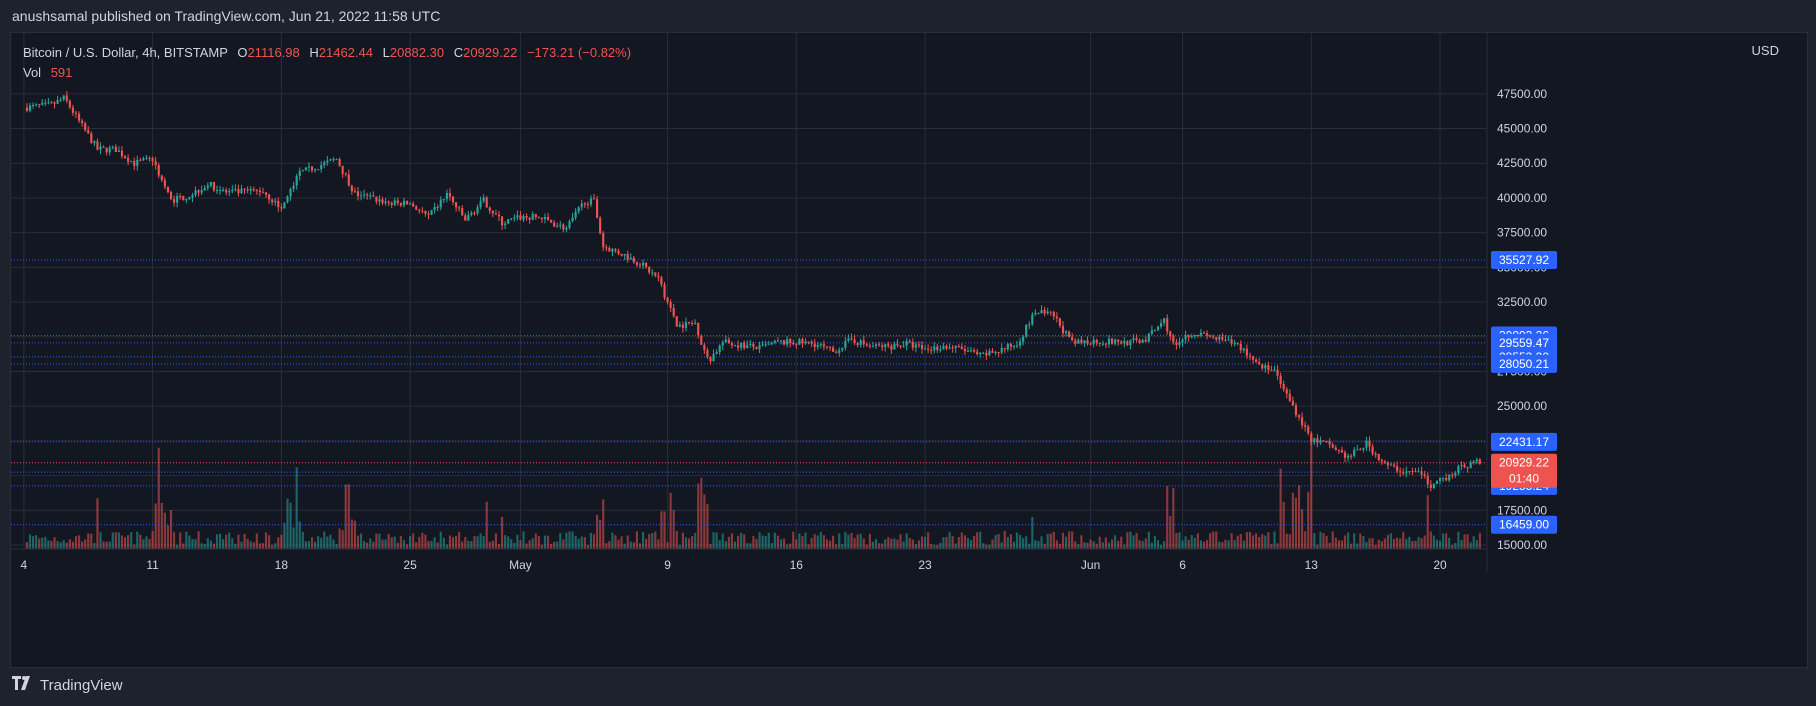 The image size is (1816, 706). Describe the element at coordinates (67, 685) in the screenshot. I see `tradingview-footer: TradingView` at that location.